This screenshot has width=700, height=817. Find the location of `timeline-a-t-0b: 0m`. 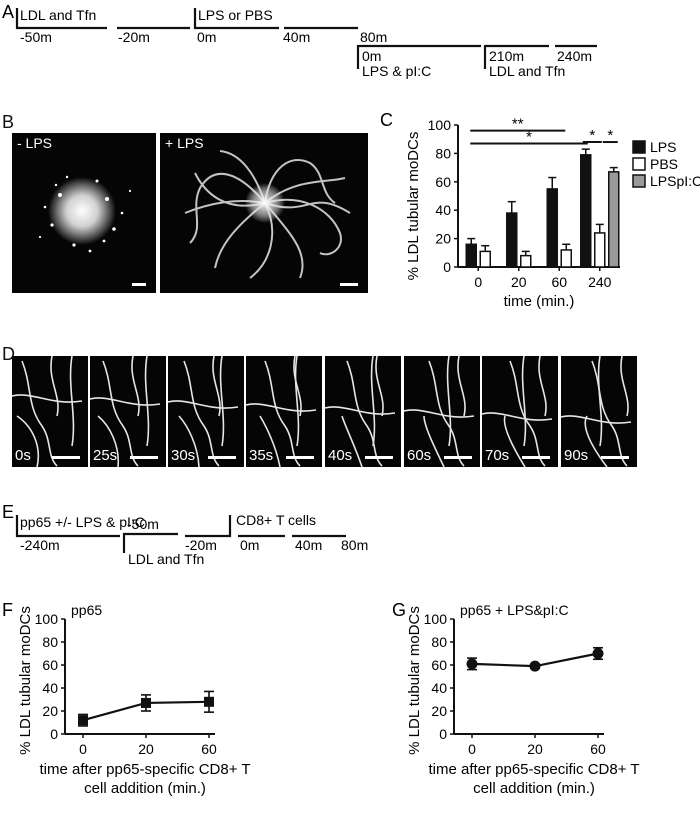

timeline-a-t-0b: 0m is located at coordinates (371, 56).